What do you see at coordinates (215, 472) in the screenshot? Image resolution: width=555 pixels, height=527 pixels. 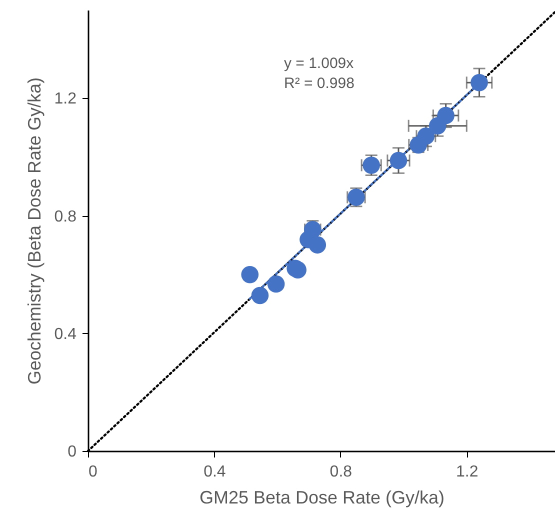 I see `x-tick-label: 0.4` at bounding box center [215, 472].